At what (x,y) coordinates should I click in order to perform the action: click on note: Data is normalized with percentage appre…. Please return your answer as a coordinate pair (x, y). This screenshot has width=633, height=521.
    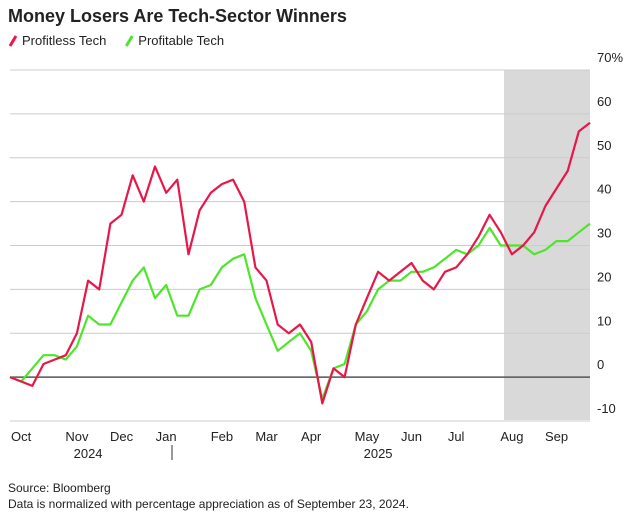
    Looking at the image, I should click on (208, 504).